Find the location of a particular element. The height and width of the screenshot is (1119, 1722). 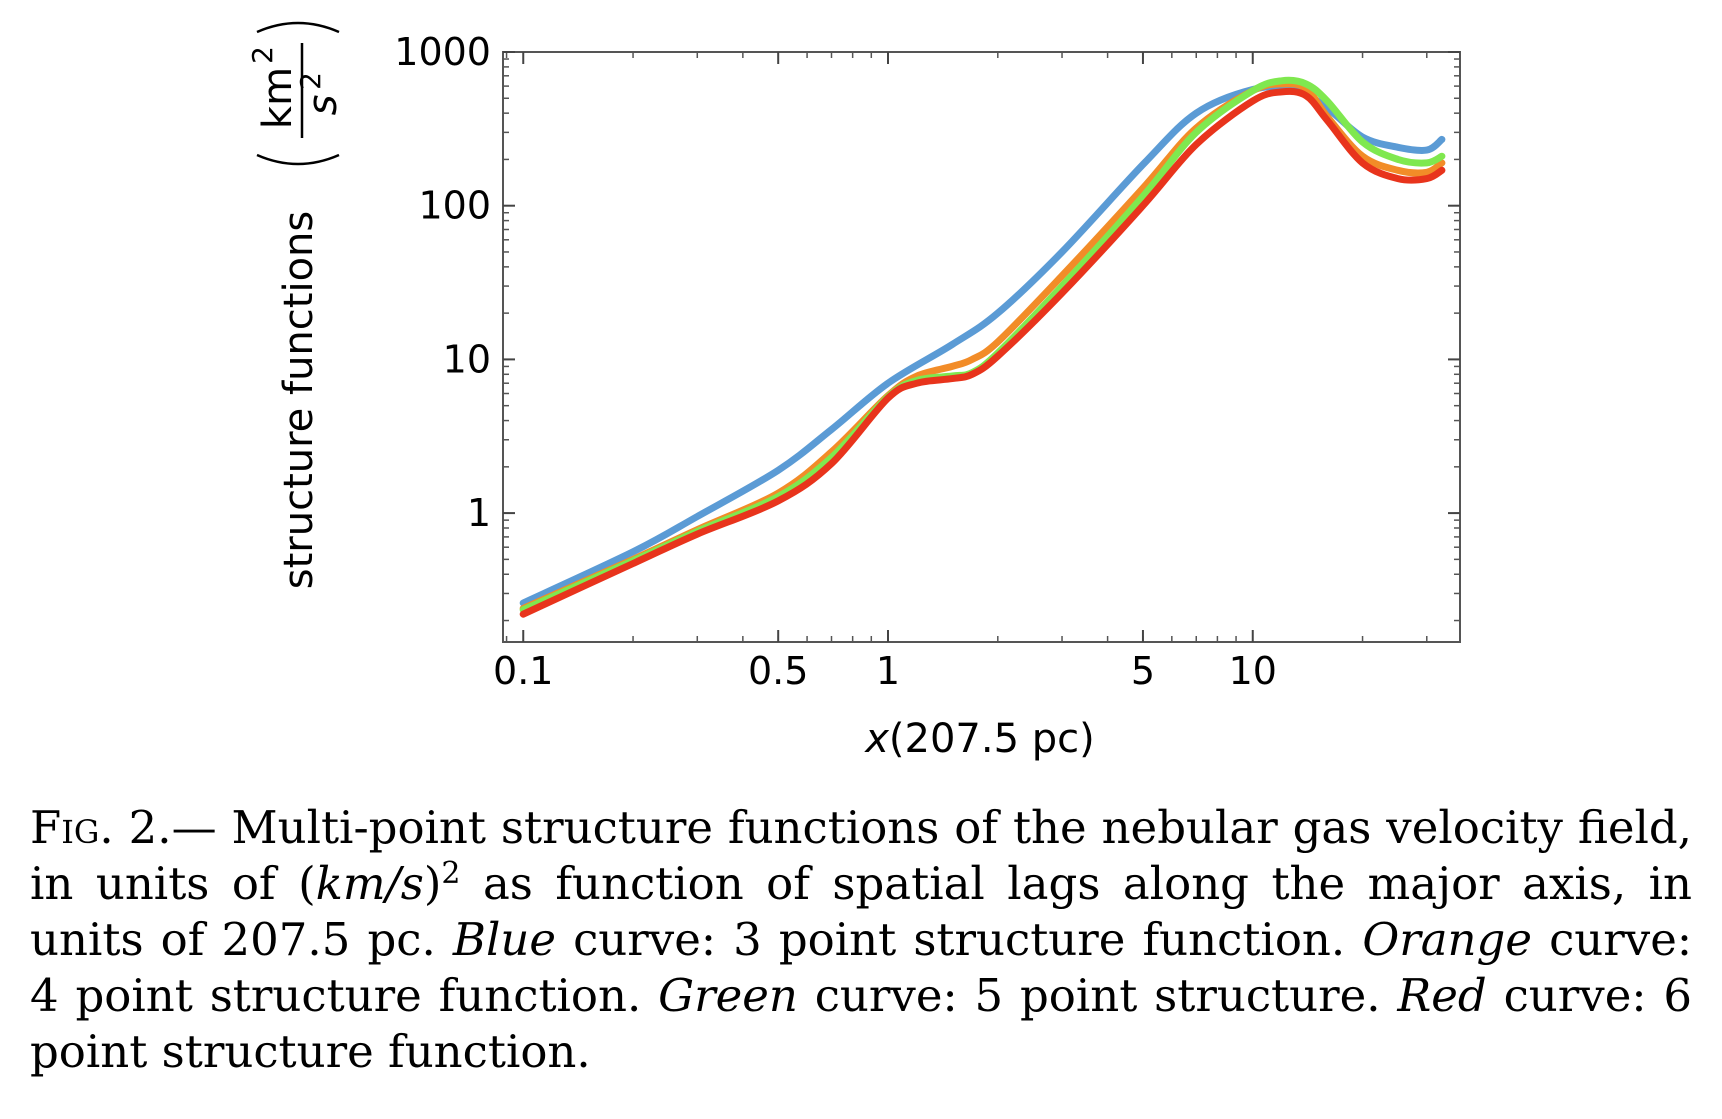

x-tick-label: 5 is located at coordinates (1143, 671).